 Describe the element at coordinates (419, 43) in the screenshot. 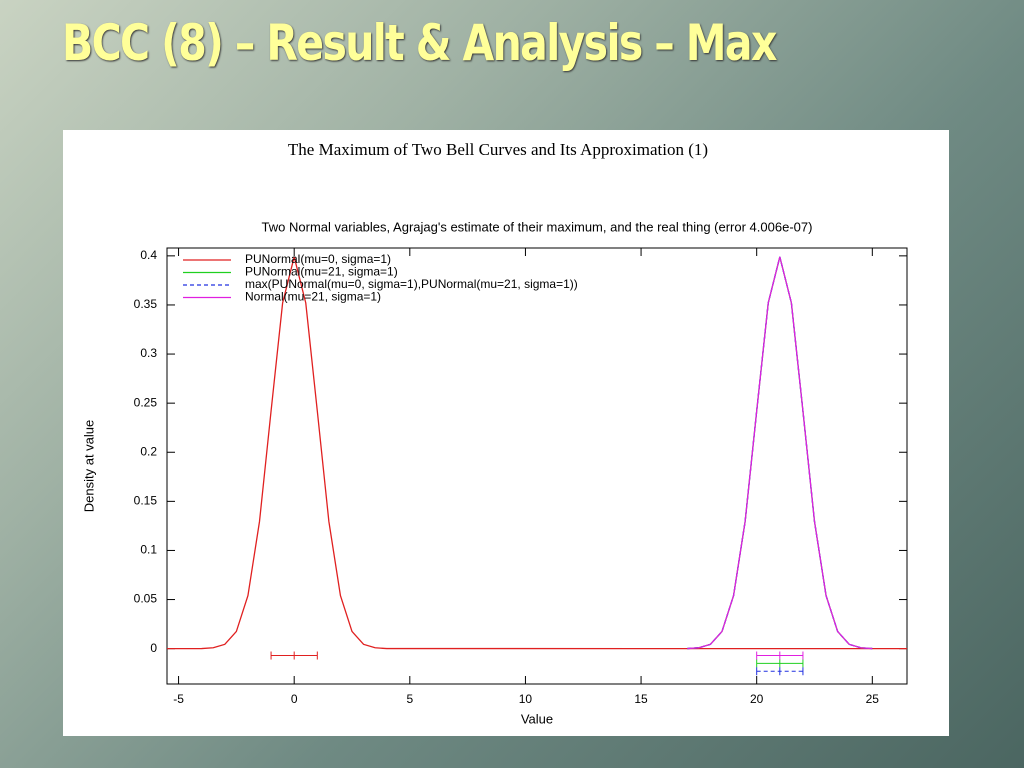

I see `slide-title: BCC (8) – Result & Analysis – Max` at that location.